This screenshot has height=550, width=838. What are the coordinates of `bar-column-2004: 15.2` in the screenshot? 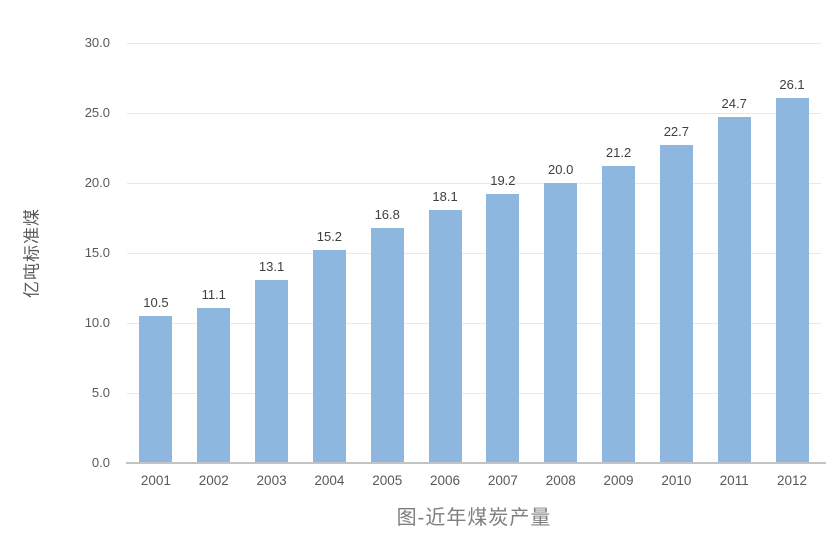 It's located at (329, 253).